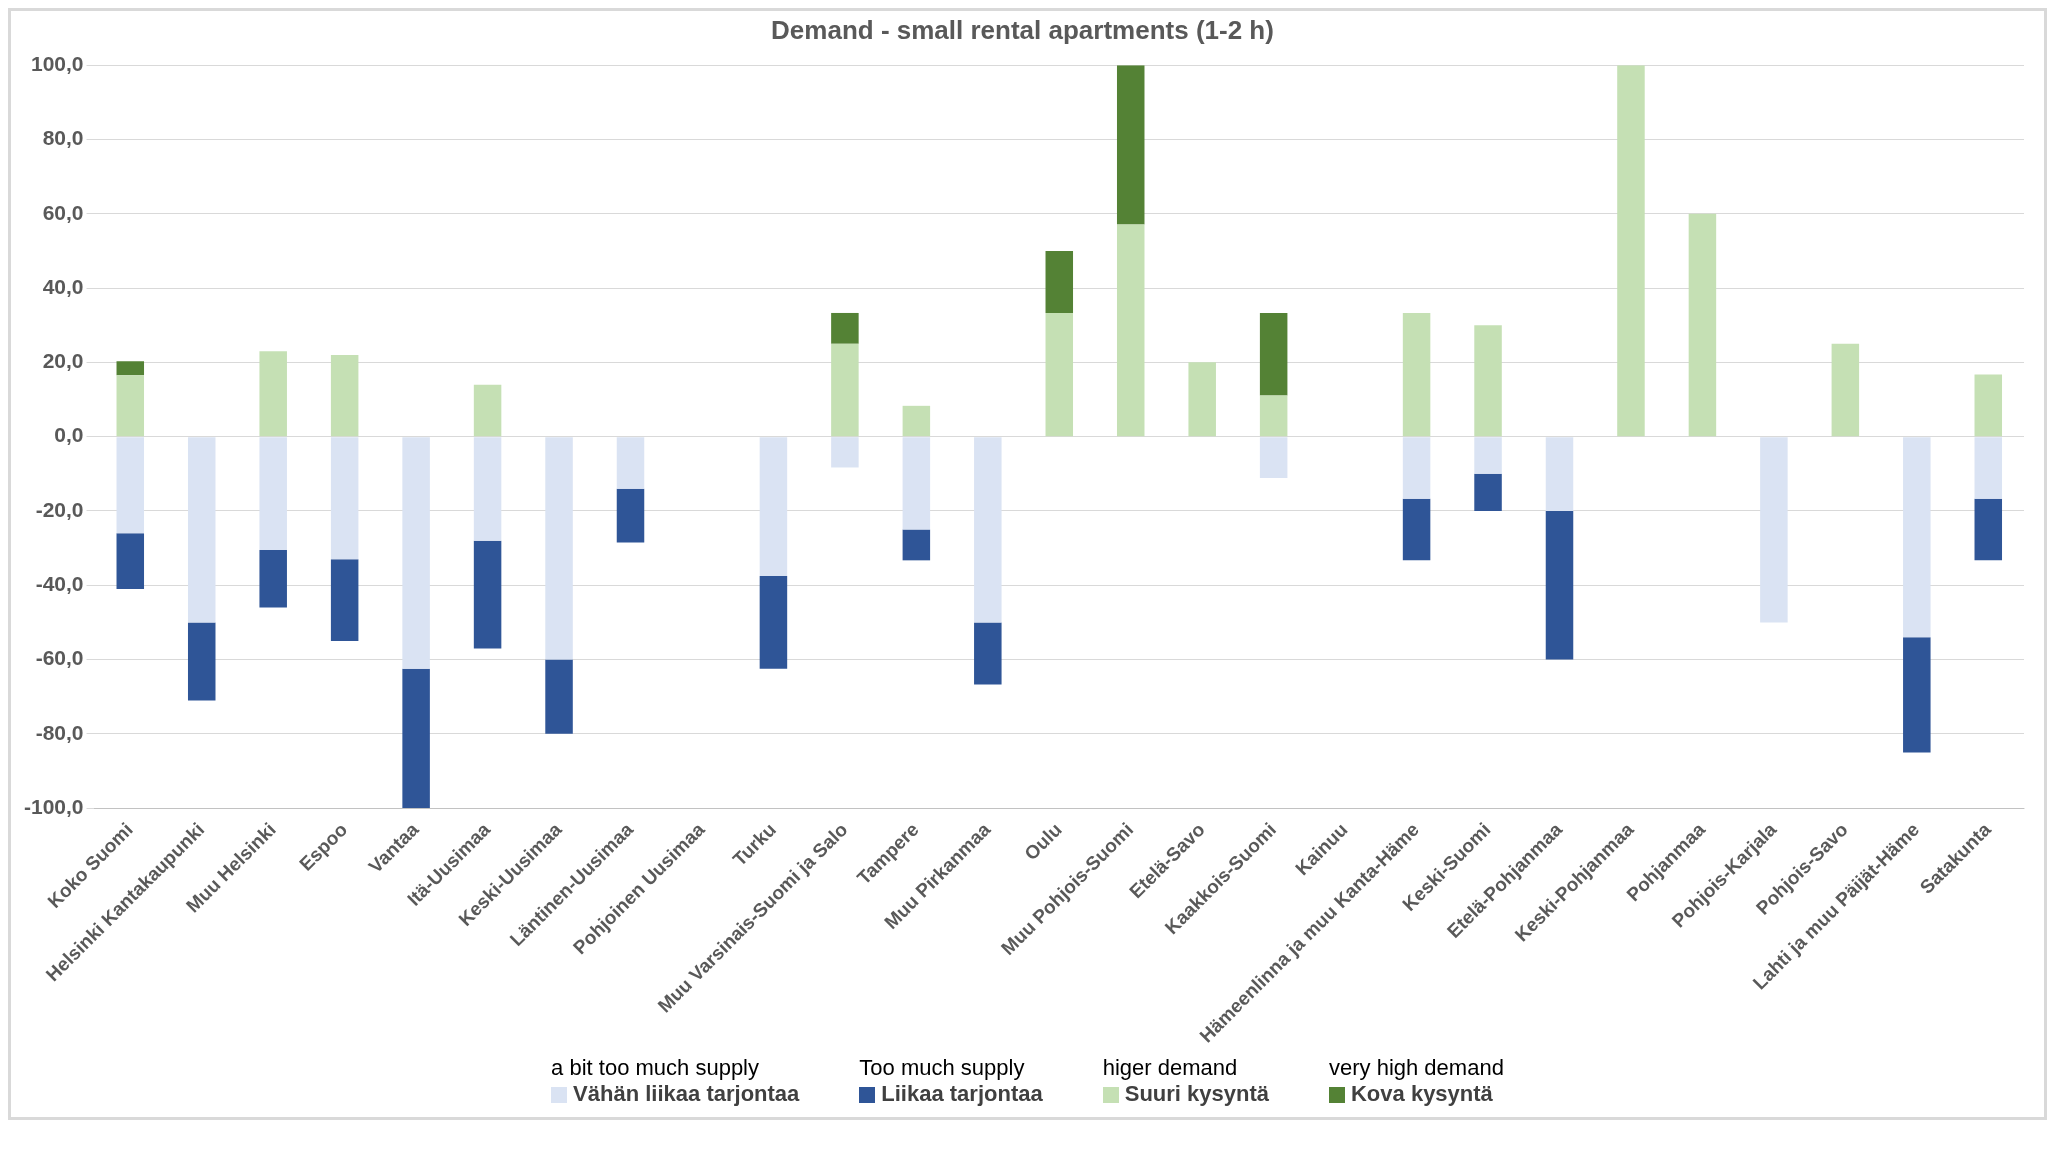 This screenshot has height=1152, width=2053. Describe the element at coordinates (1196, 1093) in the screenshot. I see `legend-label: Suuri kysyntä` at that location.